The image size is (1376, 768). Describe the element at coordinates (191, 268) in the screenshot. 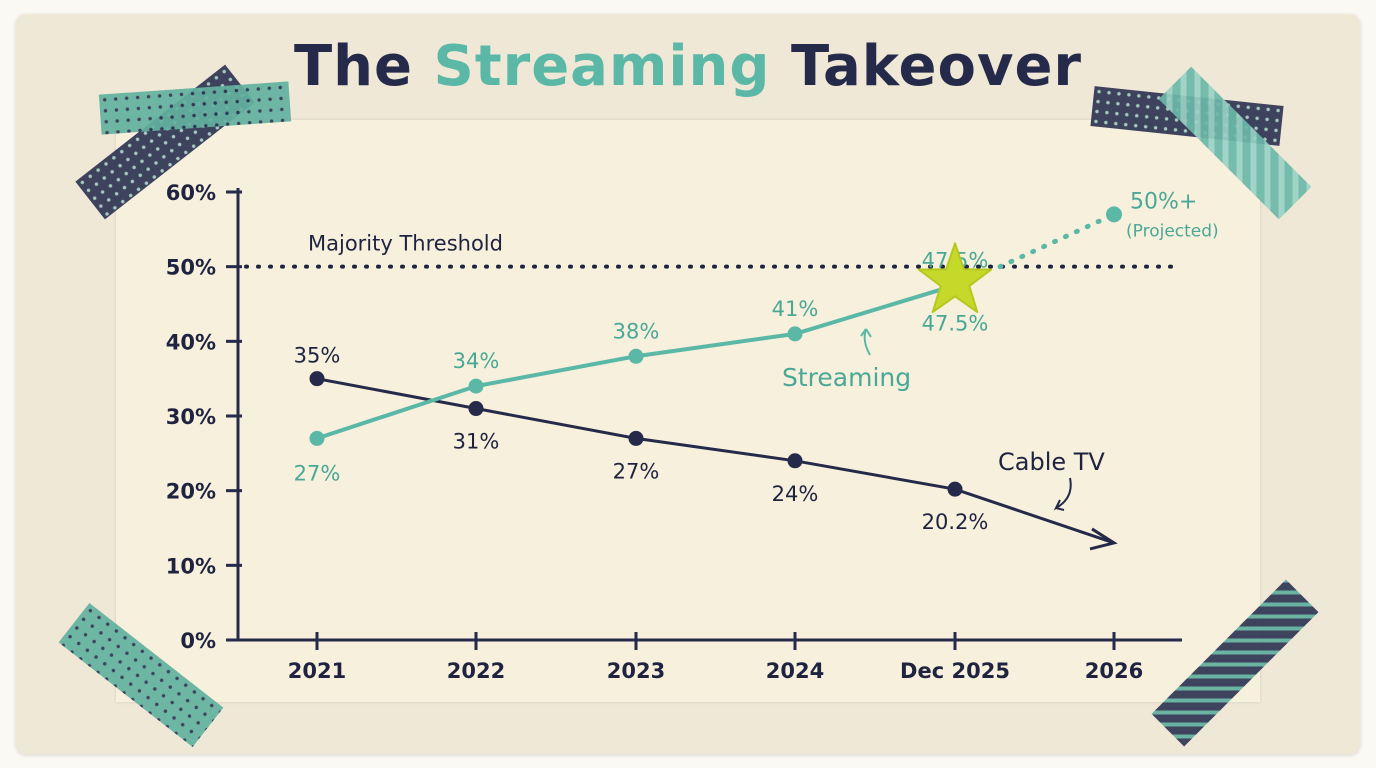

I see `y-tick-label: 50%` at that location.